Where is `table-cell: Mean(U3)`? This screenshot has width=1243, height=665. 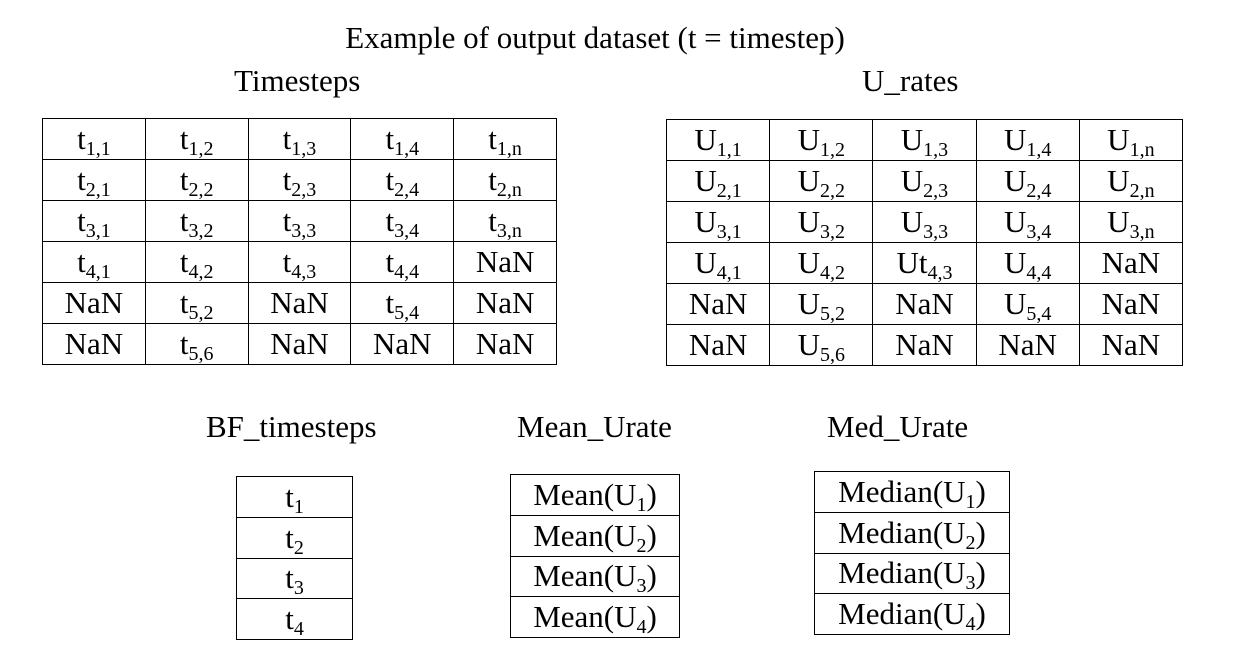 table-cell: Mean(U3) is located at coordinates (595, 576).